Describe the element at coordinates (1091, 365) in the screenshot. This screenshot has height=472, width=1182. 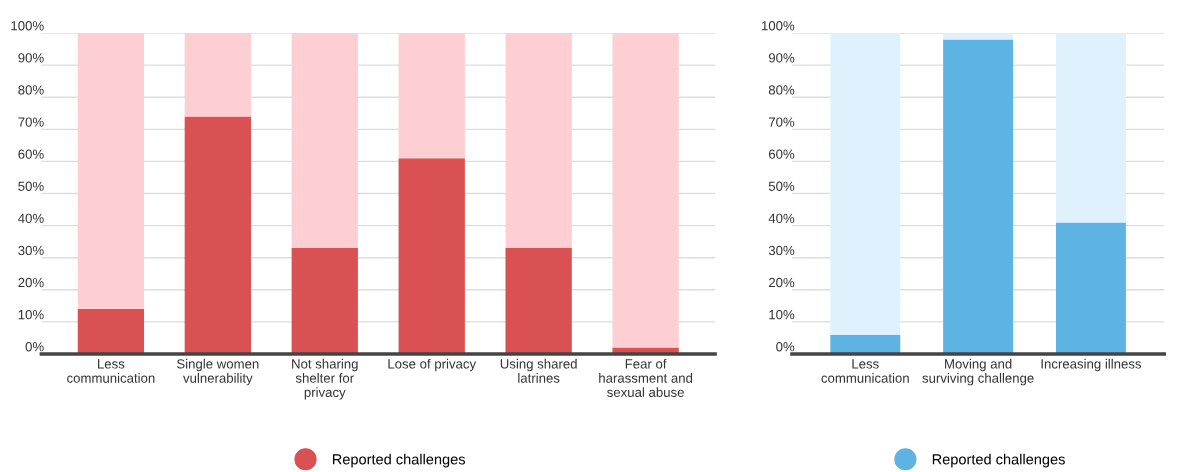
I see `x-tick-label: Increasing illness` at that location.